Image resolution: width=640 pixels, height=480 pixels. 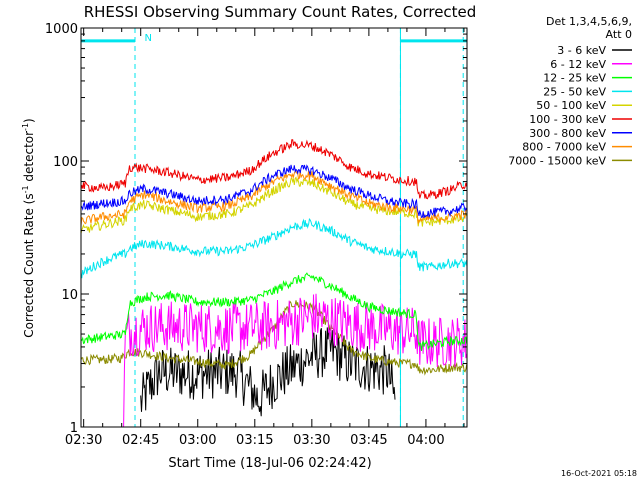 I want to click on x-tick-label-0: 02:30, so click(x=83, y=440).